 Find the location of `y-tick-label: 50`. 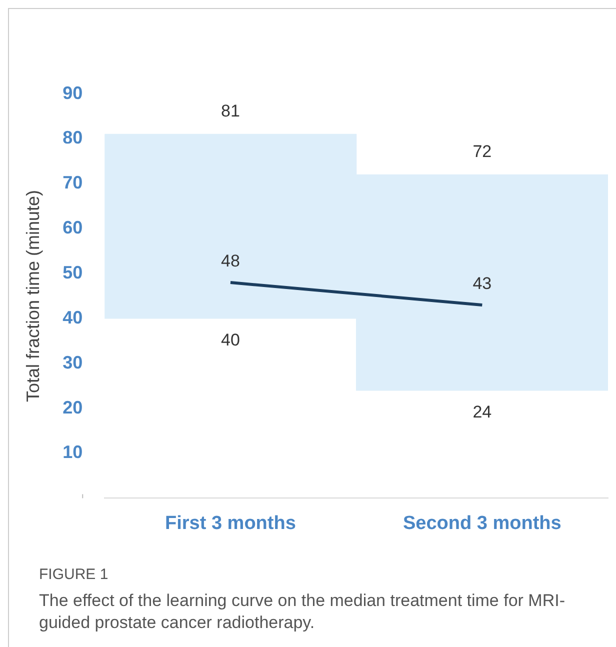

y-tick-label: 50 is located at coordinates (72, 272).